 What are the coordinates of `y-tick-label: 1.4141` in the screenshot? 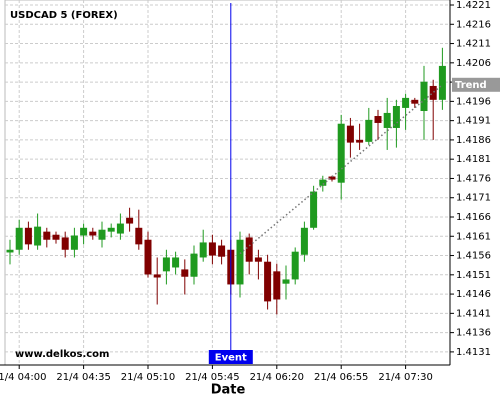 It's located at (473, 313).